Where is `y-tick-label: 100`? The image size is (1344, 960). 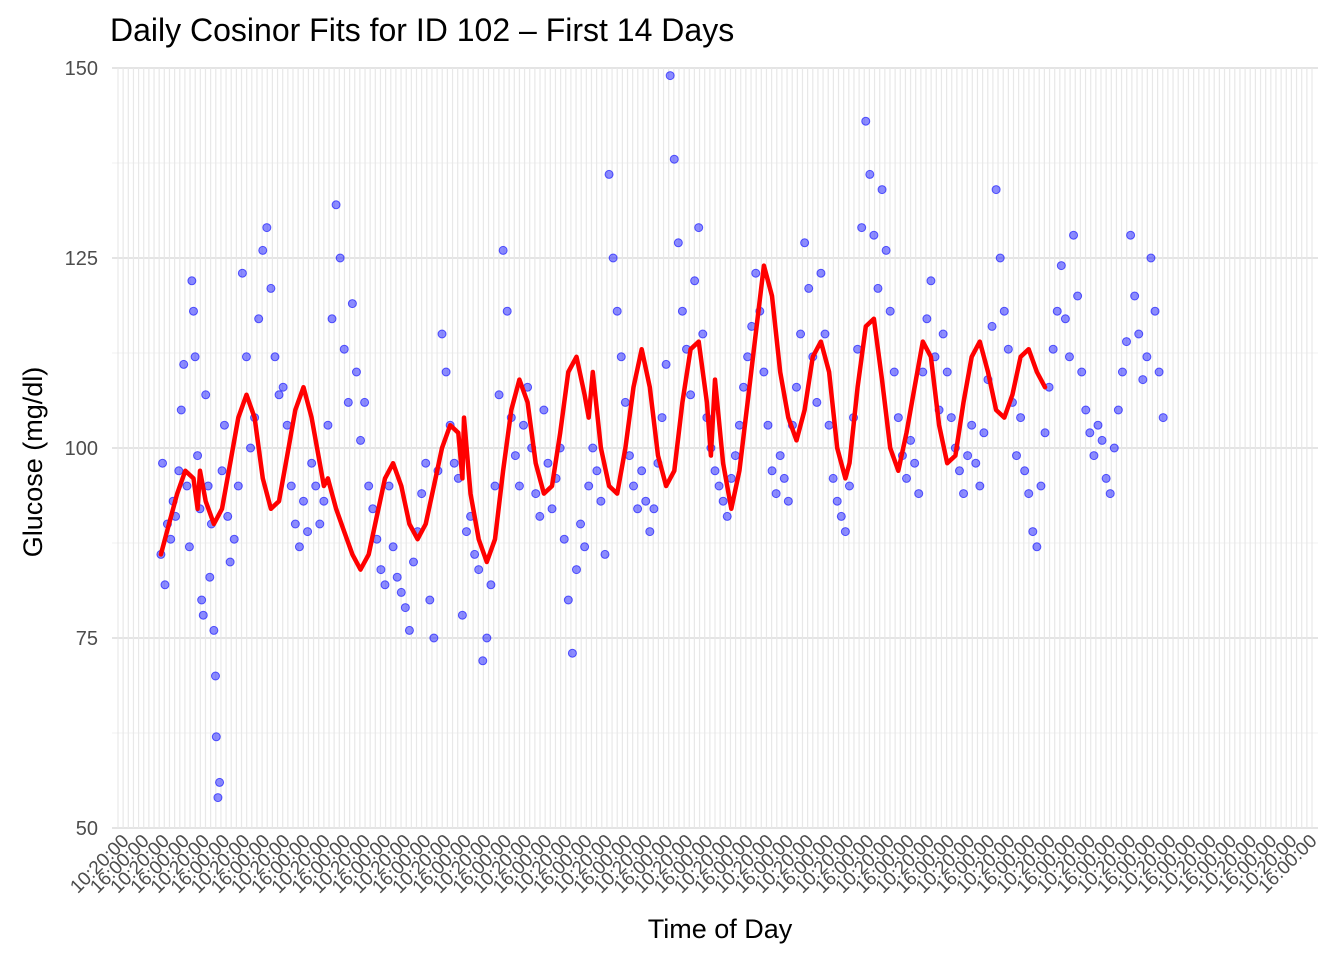
y-tick-label: 100 is located at coordinates (81, 449).